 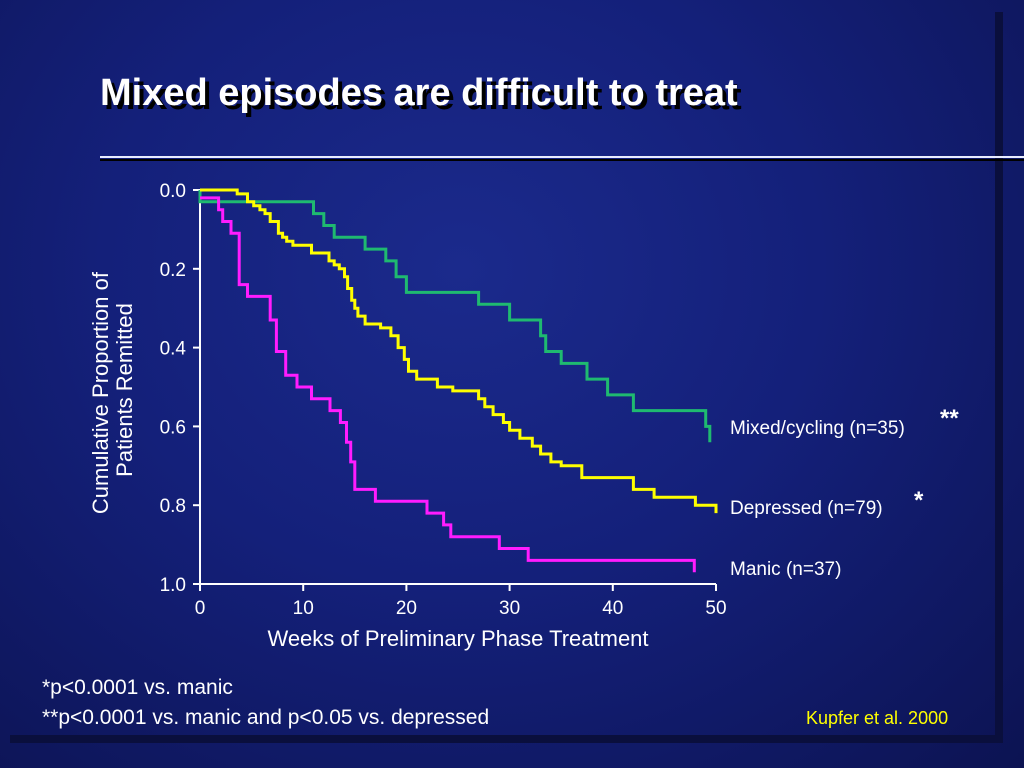 I want to click on x-tick-label: 20, so click(x=406, y=608).